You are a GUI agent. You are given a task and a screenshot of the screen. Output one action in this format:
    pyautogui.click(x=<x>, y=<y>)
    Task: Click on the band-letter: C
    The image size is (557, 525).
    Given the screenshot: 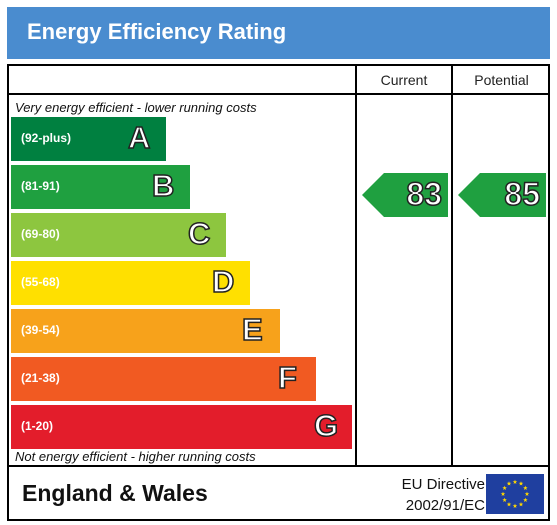 What is the action you would take?
    pyautogui.click(x=199, y=233)
    